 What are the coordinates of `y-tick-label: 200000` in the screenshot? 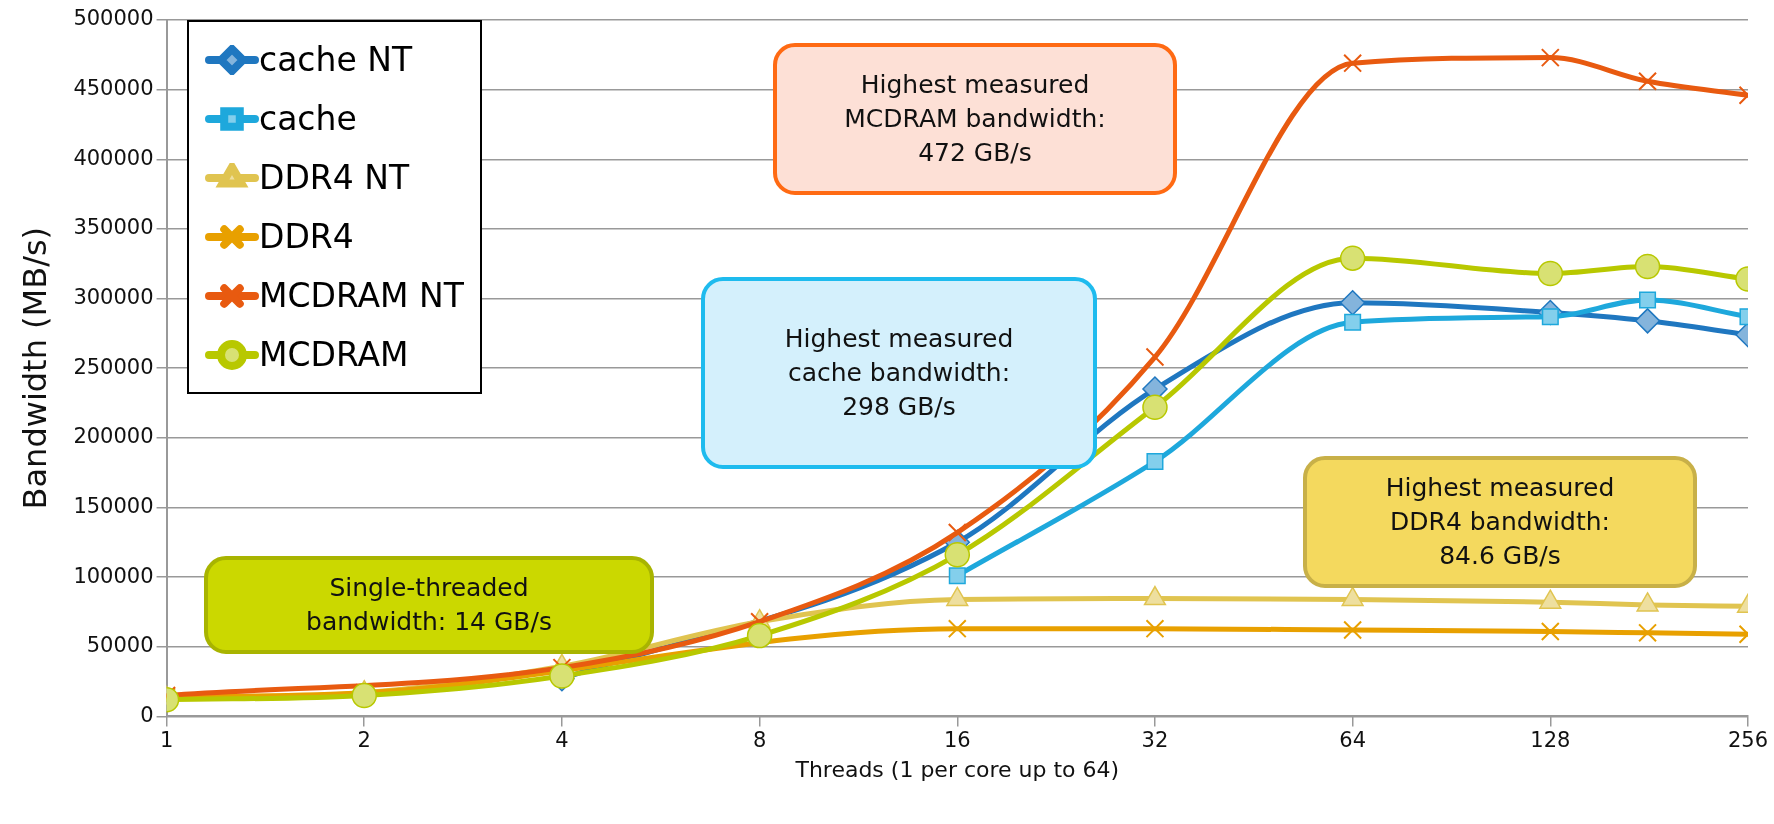 It's located at (113, 436).